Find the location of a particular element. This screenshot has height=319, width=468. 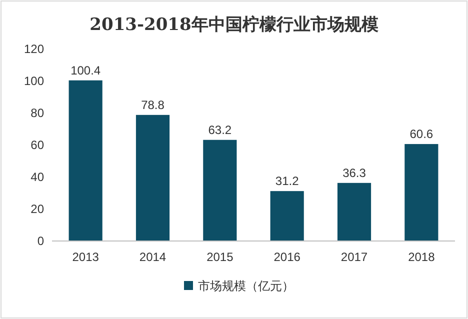

y-tick-label: 0 is located at coordinates (40, 241).